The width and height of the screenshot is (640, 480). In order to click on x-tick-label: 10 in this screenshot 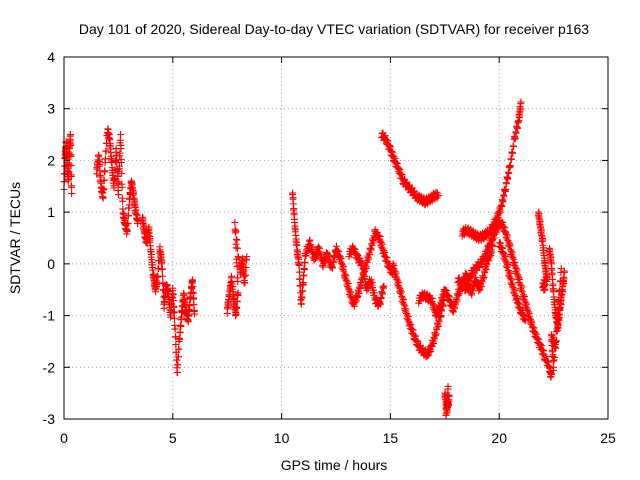, I will do `click(282, 438)`.